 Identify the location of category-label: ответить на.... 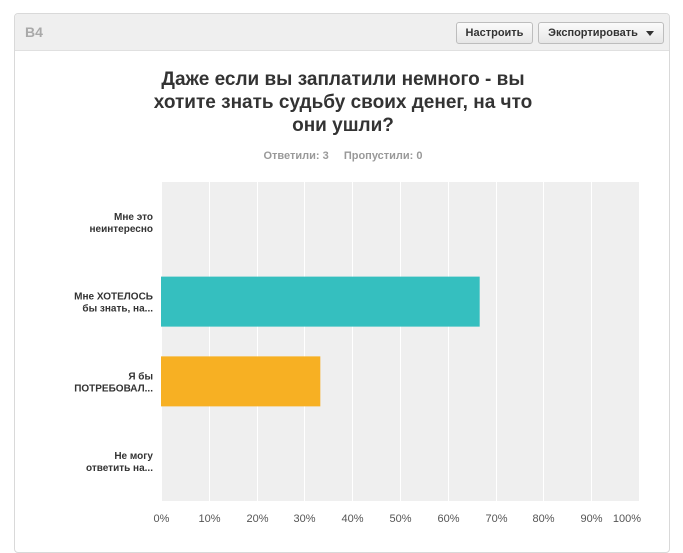
(119, 468).